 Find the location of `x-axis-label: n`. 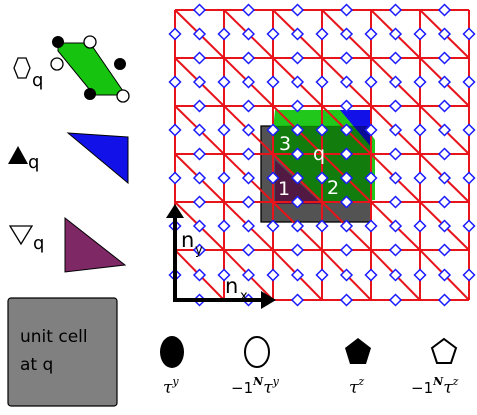

x-axis-label: n is located at coordinates (231, 286).